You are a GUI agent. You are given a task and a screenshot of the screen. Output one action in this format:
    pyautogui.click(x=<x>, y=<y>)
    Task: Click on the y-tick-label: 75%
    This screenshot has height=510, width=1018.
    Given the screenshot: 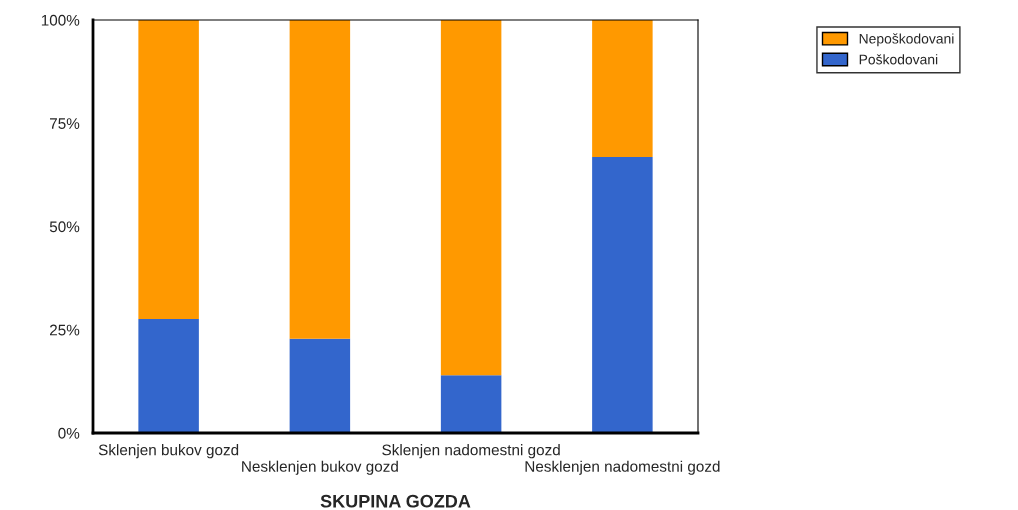 What is the action you would take?
    pyautogui.click(x=65, y=123)
    